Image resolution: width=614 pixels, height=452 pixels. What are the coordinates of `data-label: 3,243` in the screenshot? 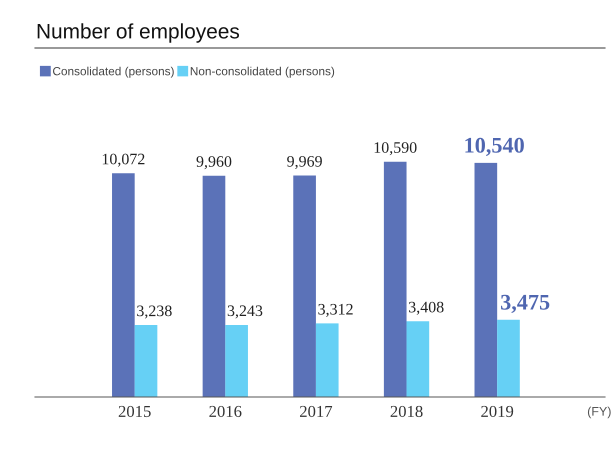 It's located at (245, 311).